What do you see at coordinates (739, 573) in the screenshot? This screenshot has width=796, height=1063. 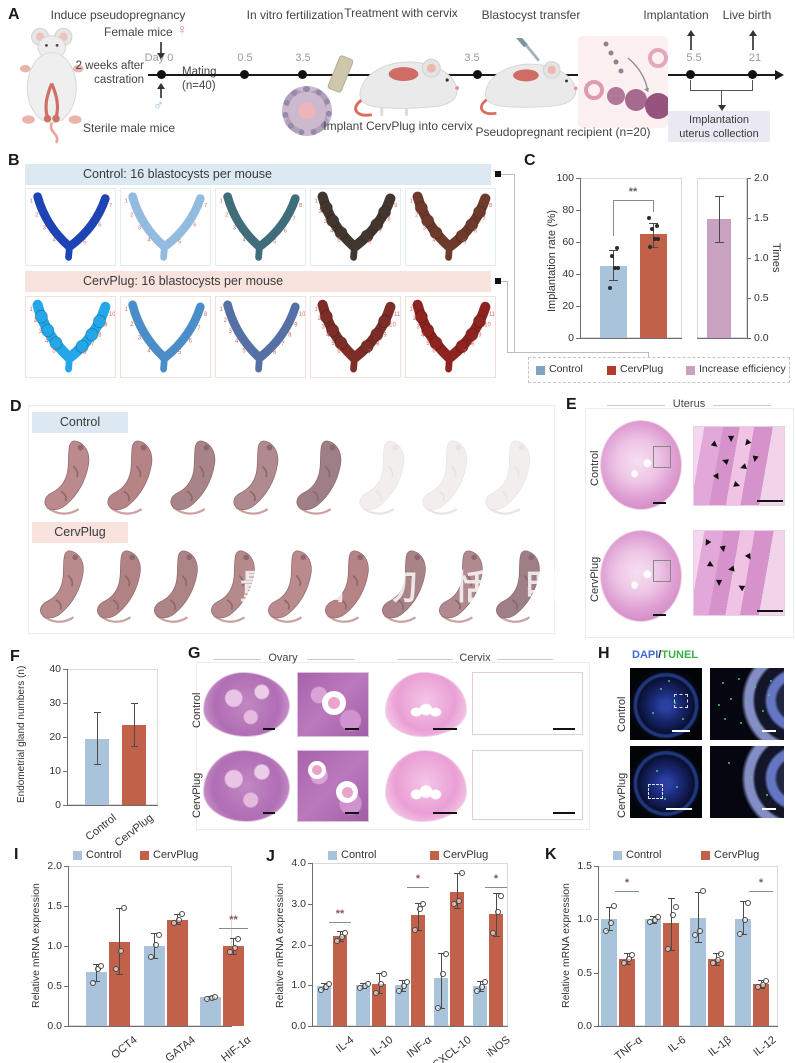 I see `uterus-inset-cervplug: ▶ ▶ ▶ ▶ ▶ ▶ ▶` at bounding box center [739, 573].